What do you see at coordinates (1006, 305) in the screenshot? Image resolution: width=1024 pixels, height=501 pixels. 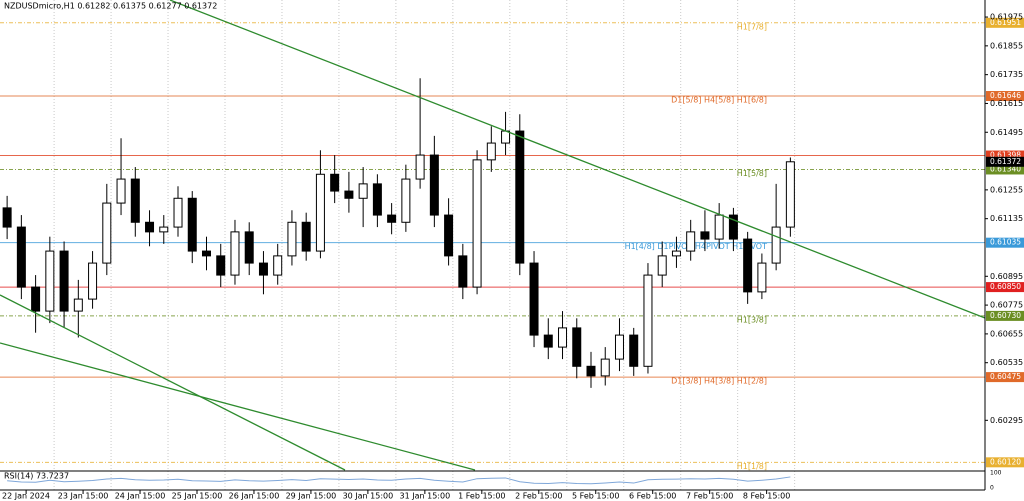 I see `y-tick-label: 0.60775` at bounding box center [1006, 305].